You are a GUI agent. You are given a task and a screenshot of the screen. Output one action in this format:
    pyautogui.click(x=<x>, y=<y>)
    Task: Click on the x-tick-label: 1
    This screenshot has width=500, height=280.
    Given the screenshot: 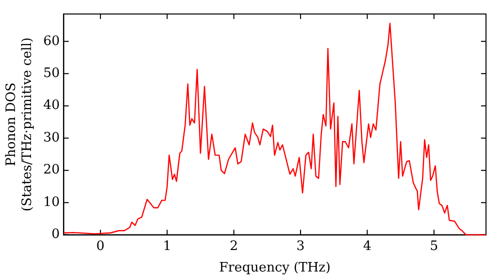 What is the action you would take?
    pyautogui.click(x=167, y=246)
    